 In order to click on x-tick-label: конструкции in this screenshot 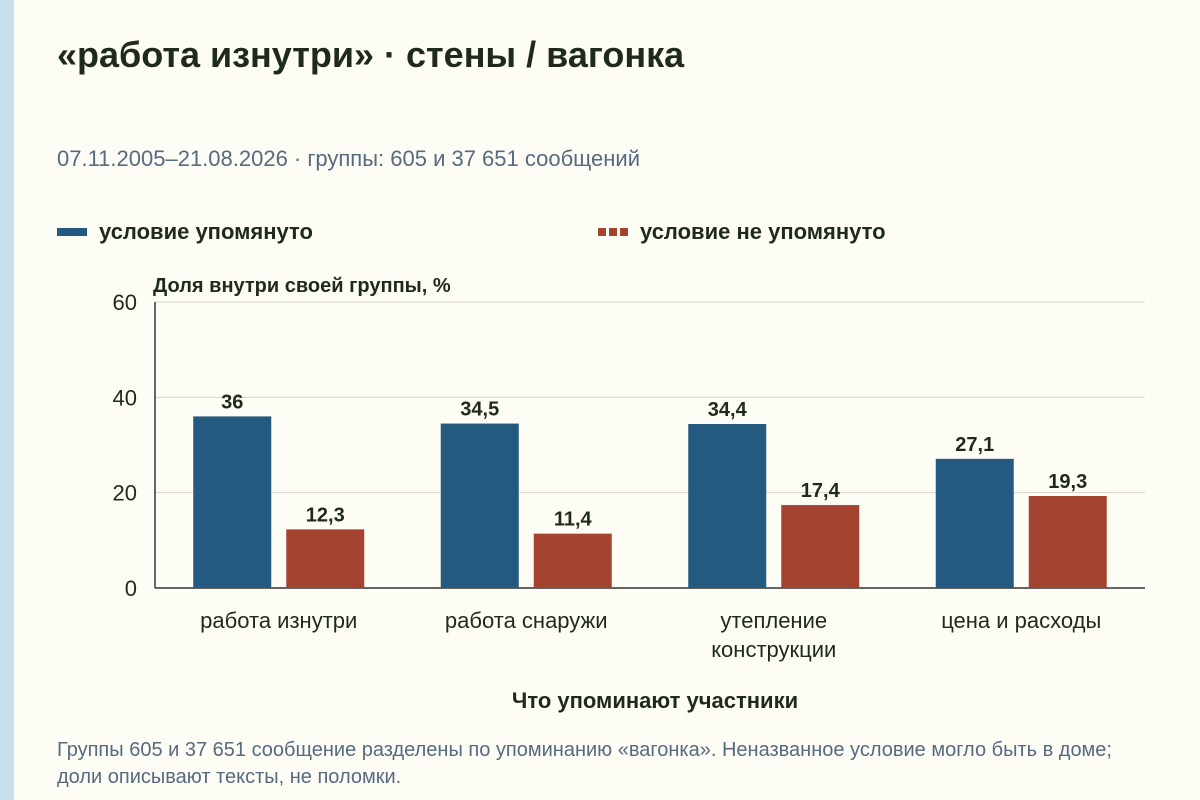, I will do `click(773, 649)`.